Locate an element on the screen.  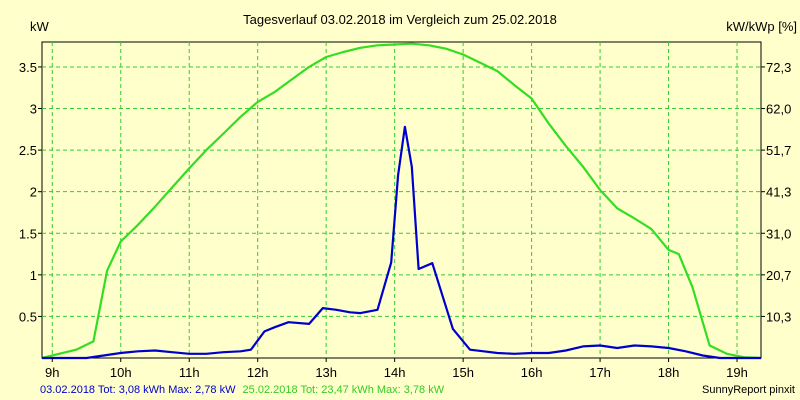
y-tick-label-right: 72,3 is located at coordinates (778, 67).